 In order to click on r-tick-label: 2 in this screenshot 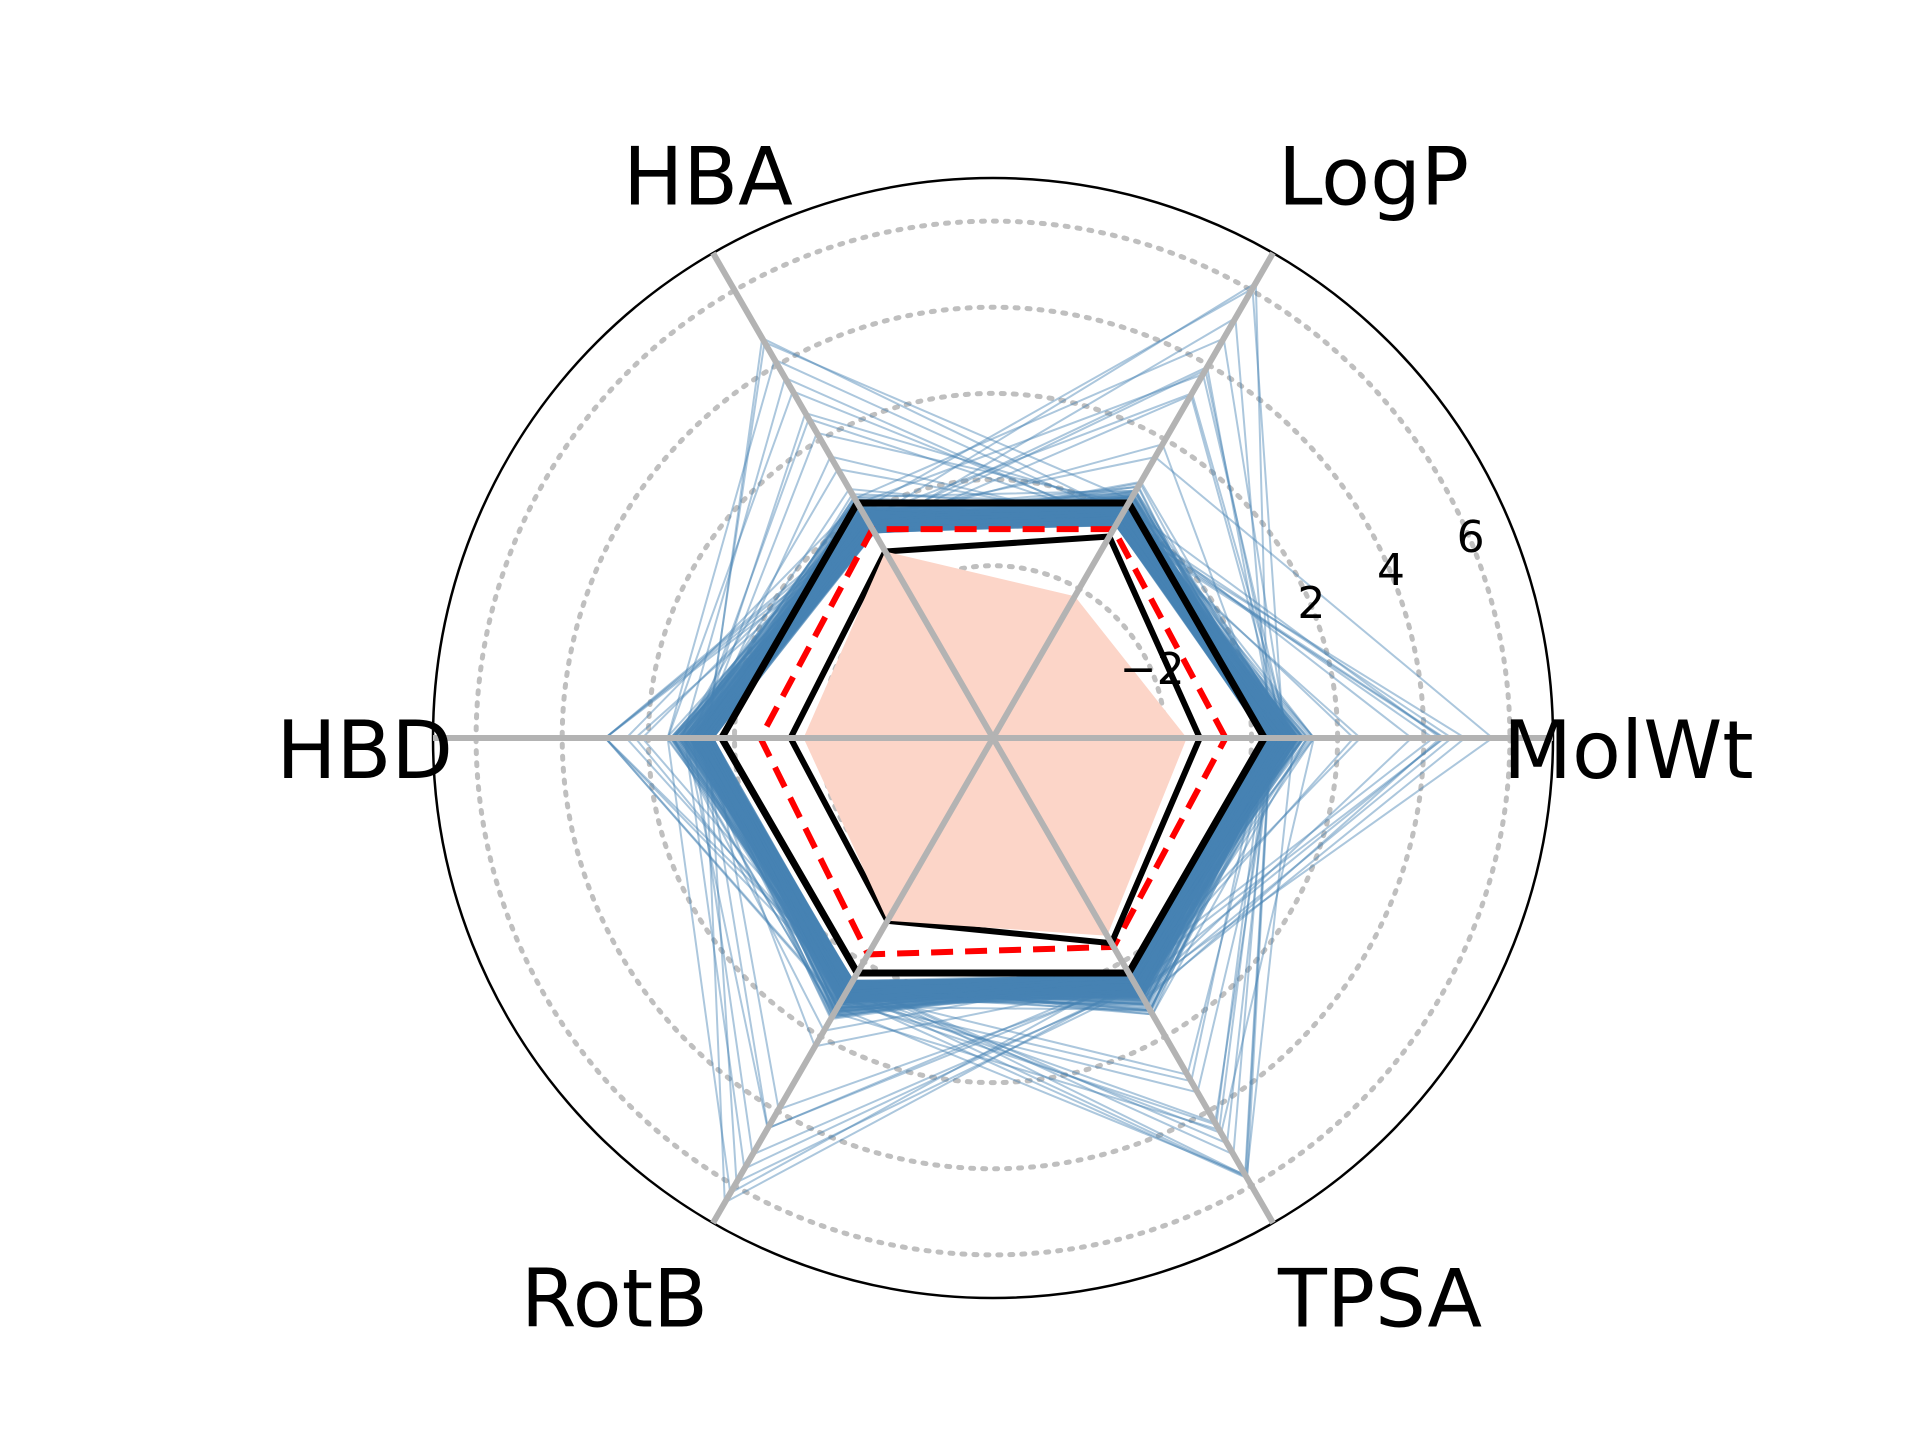, I will do `click(1311, 603)`.